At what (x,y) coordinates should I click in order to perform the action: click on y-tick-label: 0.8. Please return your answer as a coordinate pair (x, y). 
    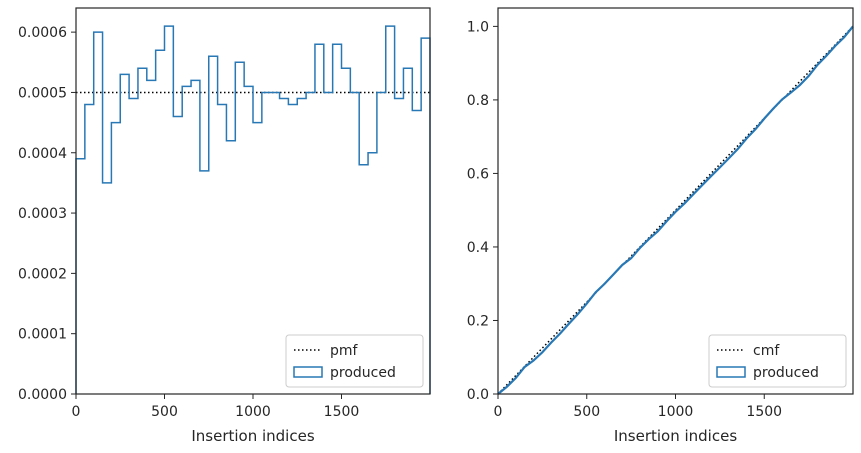
    Looking at the image, I should click on (478, 101).